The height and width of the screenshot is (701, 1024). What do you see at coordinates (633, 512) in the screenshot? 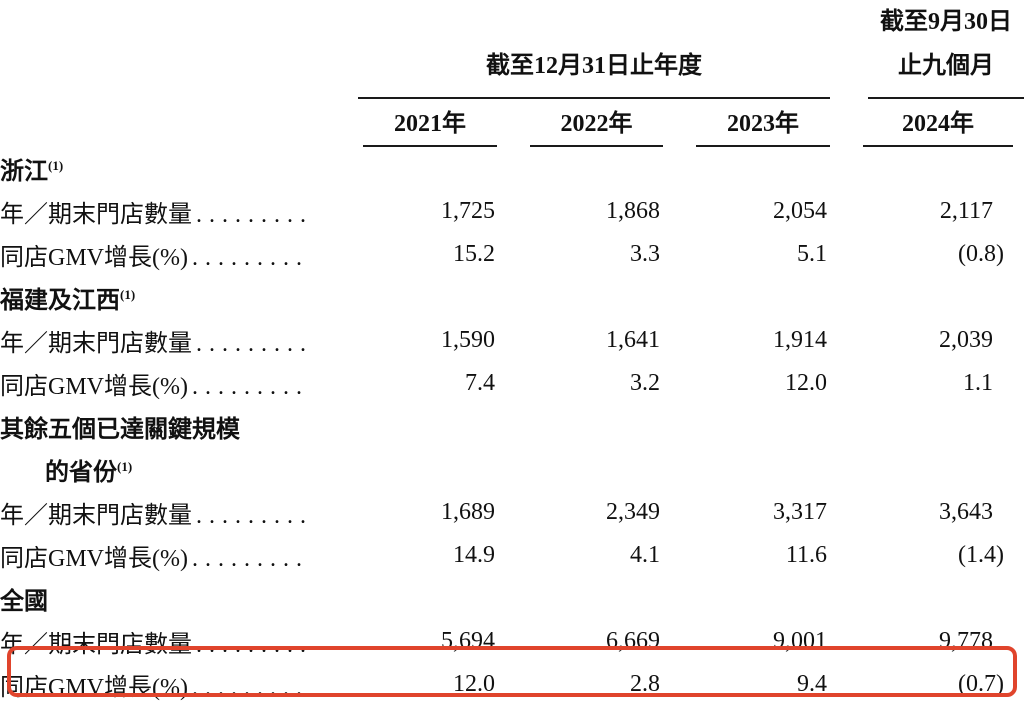
I see `value-cell: 2,349` at bounding box center [633, 512].